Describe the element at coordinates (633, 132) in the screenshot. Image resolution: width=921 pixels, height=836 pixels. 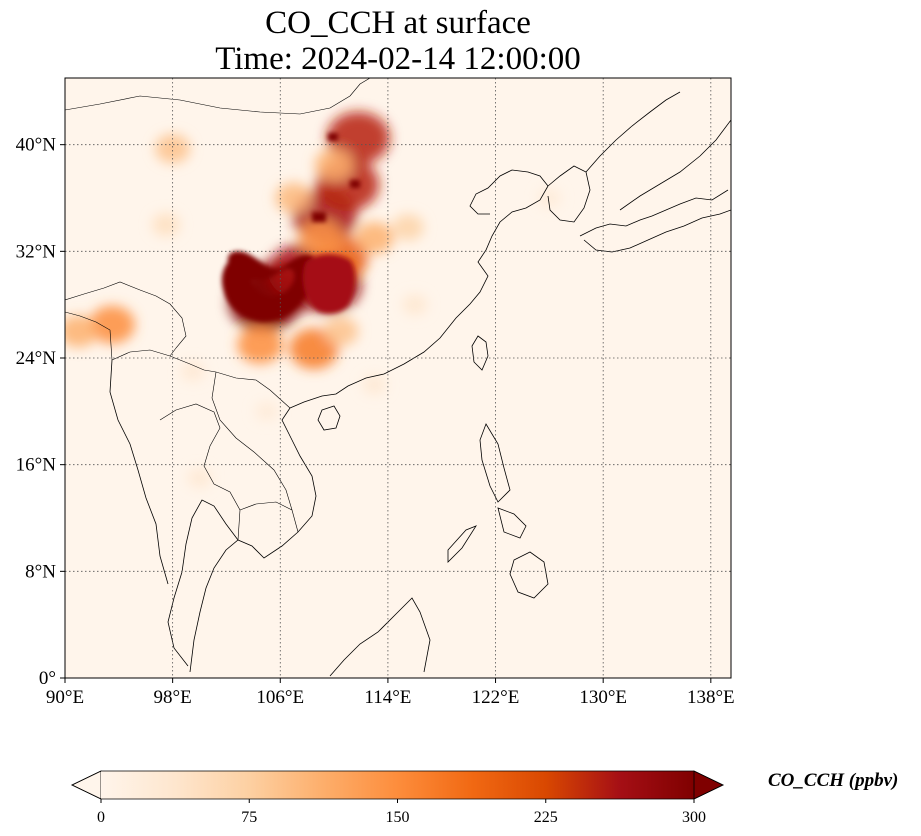
I see `russia-coast` at that location.